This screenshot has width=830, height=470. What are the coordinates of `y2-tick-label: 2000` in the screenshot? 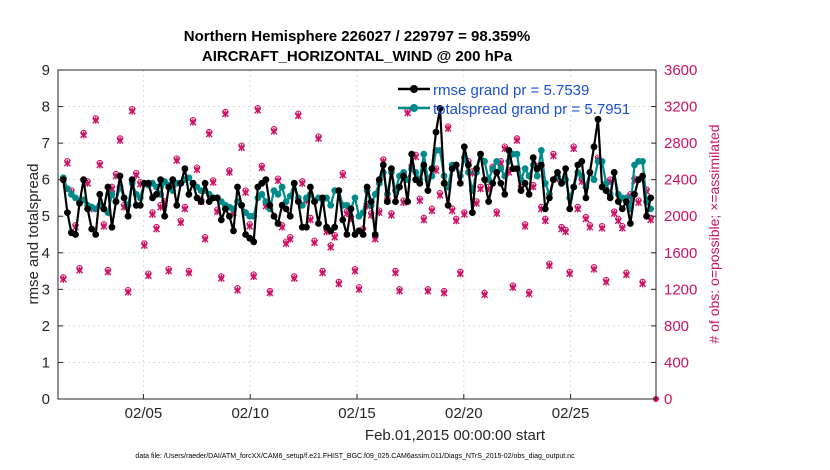 It's located at (680, 216).